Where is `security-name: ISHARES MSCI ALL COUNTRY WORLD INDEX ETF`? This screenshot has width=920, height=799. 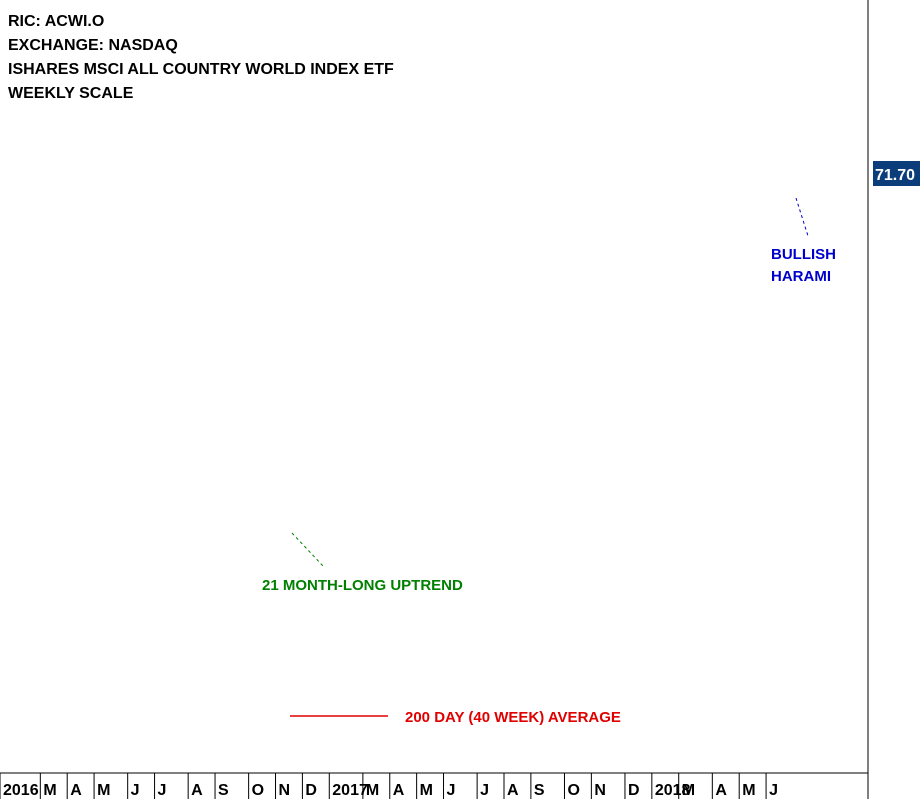 security-name: ISHARES MSCI ALL COUNTRY WORLD INDEX ETF is located at coordinates (201, 69).